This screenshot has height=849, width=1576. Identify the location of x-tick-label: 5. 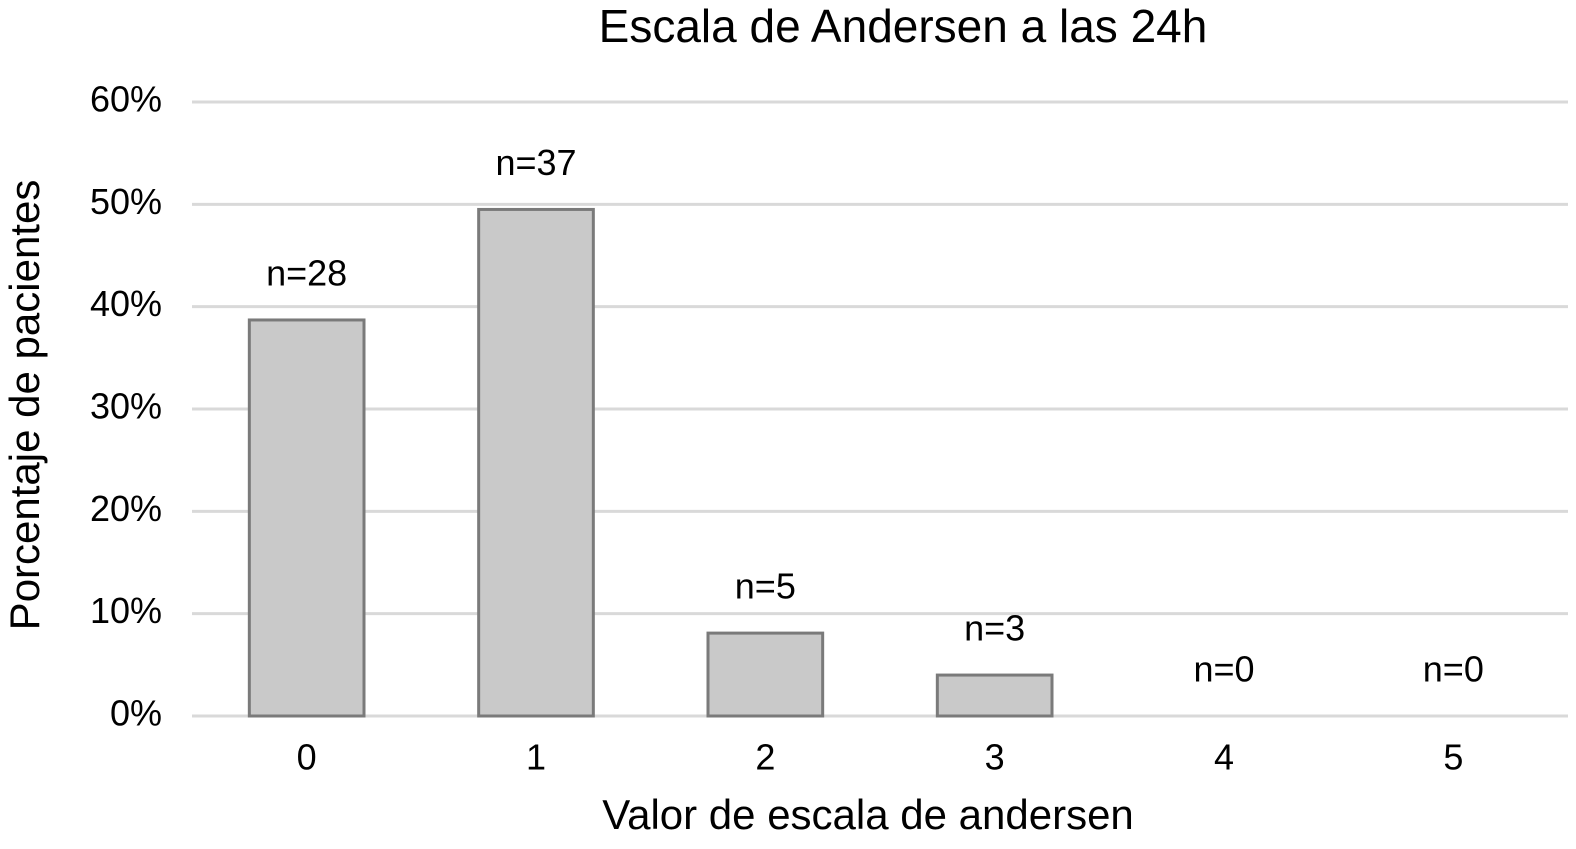
(1453, 757).